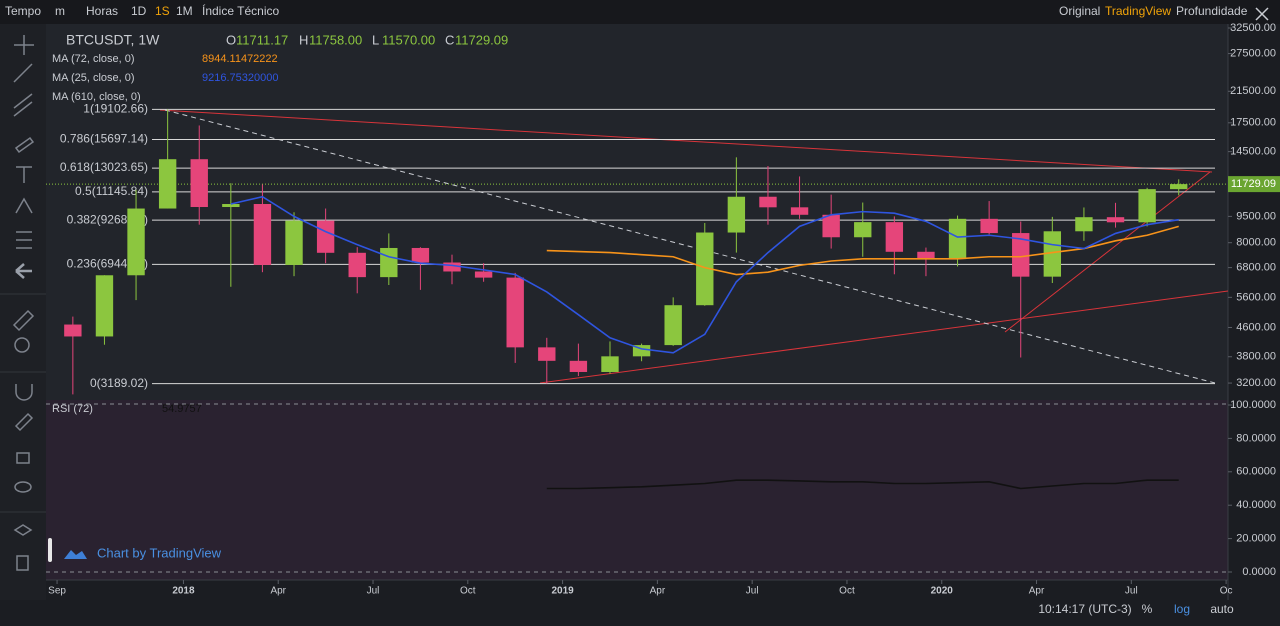  I want to click on y-tick-label: 14500.00, so click(1253, 152).